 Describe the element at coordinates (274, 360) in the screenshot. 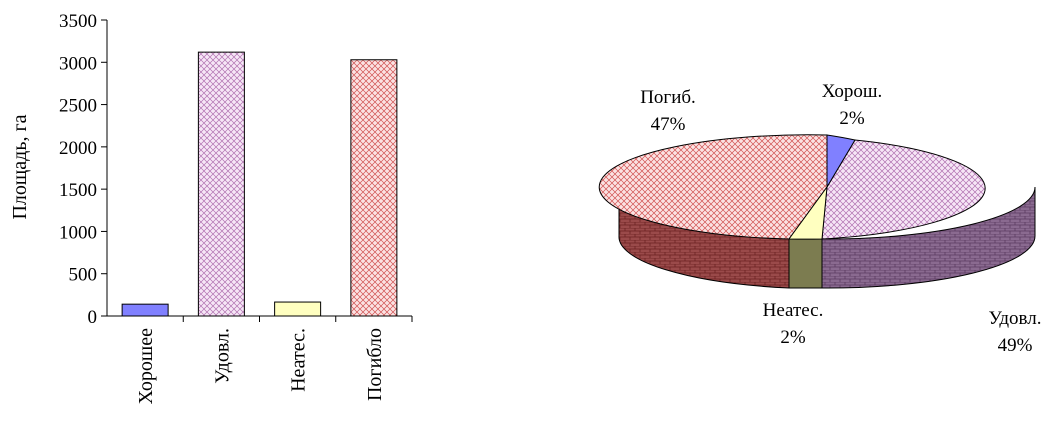

I see `x-axis-categories: Хорошее Удовл. Неатес. Погибло` at that location.